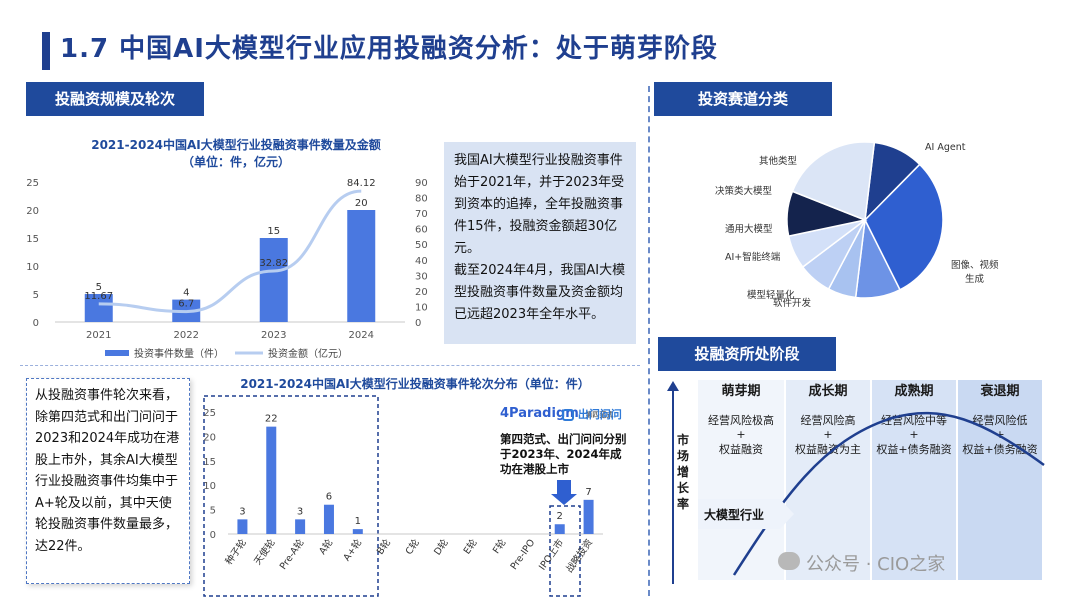  What do you see at coordinates (213, 535) in the screenshot?
I see `chart2-tick: 0` at bounding box center [213, 535].